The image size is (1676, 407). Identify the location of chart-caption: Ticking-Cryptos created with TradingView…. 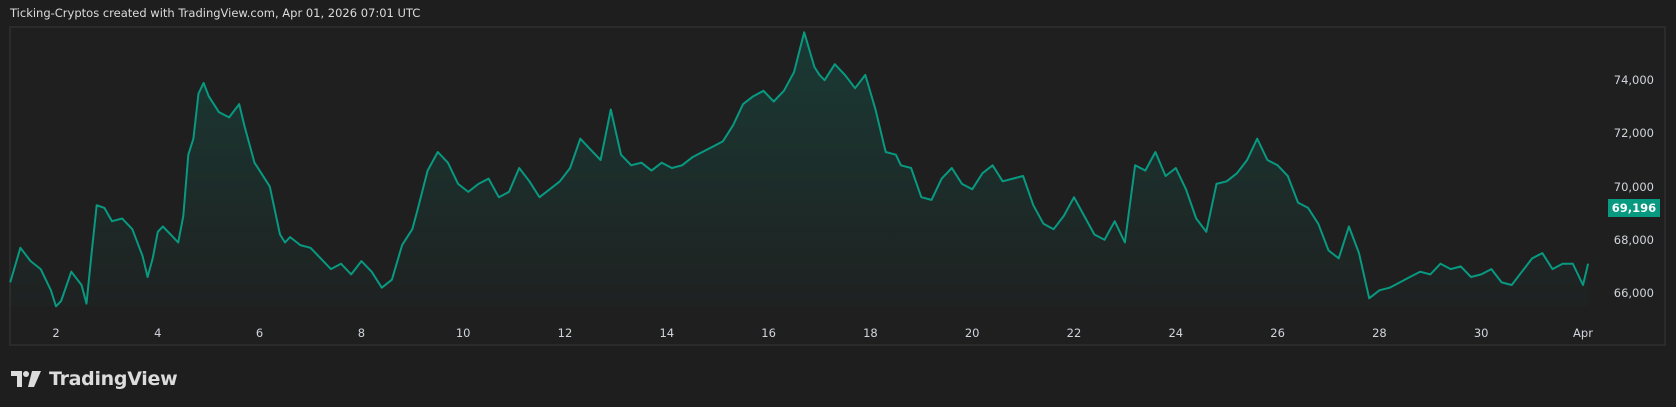
(215, 13).